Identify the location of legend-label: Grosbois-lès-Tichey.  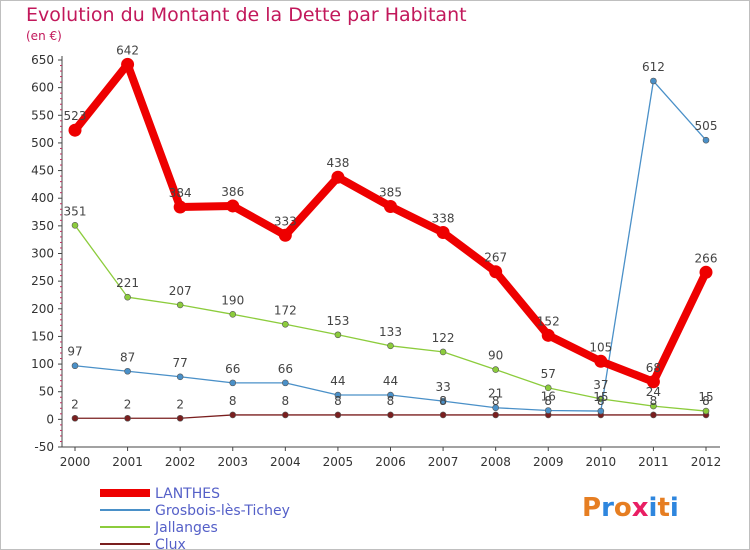
(222, 511).